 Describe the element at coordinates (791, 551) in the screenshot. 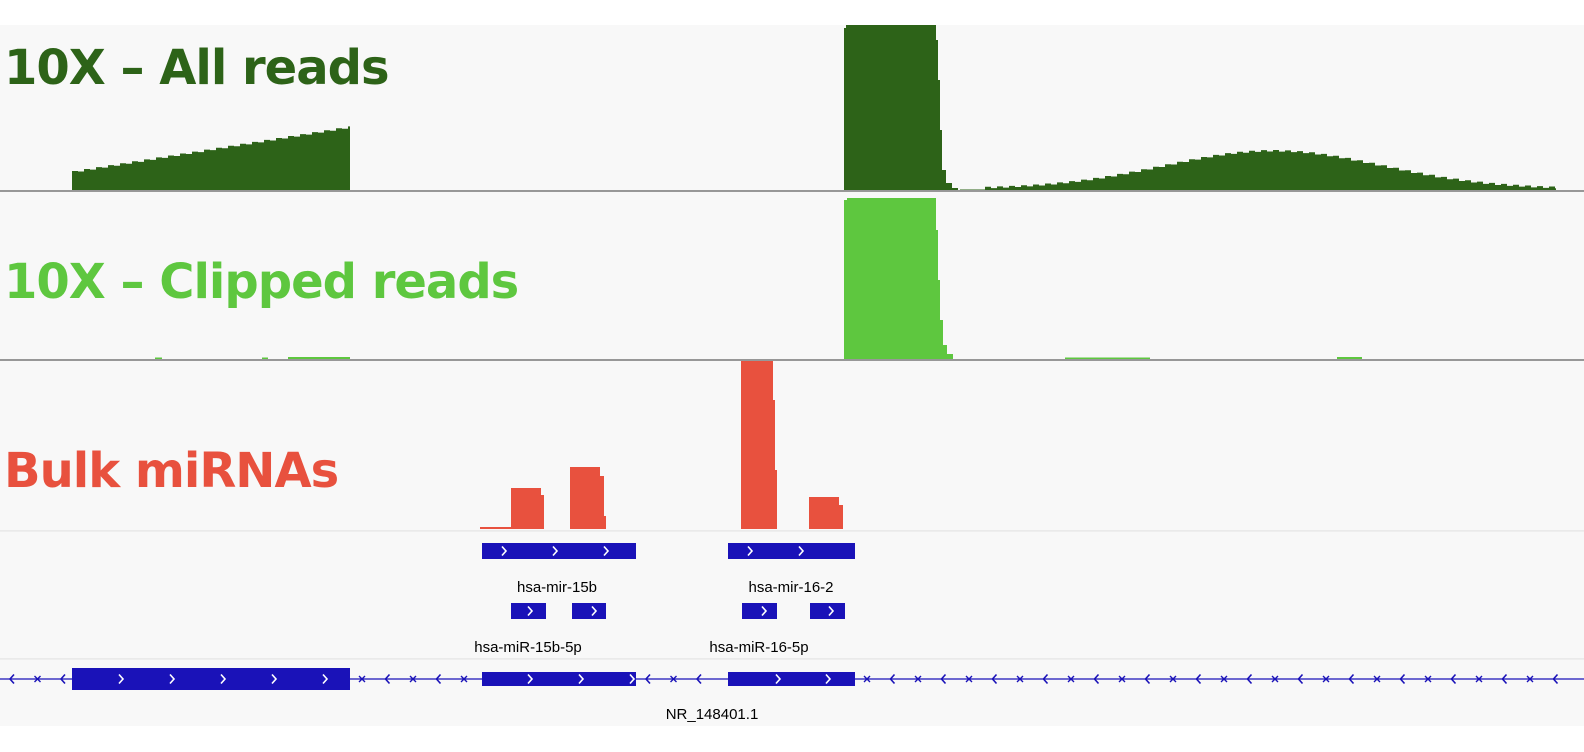

I see `mir-16-2-feature` at that location.